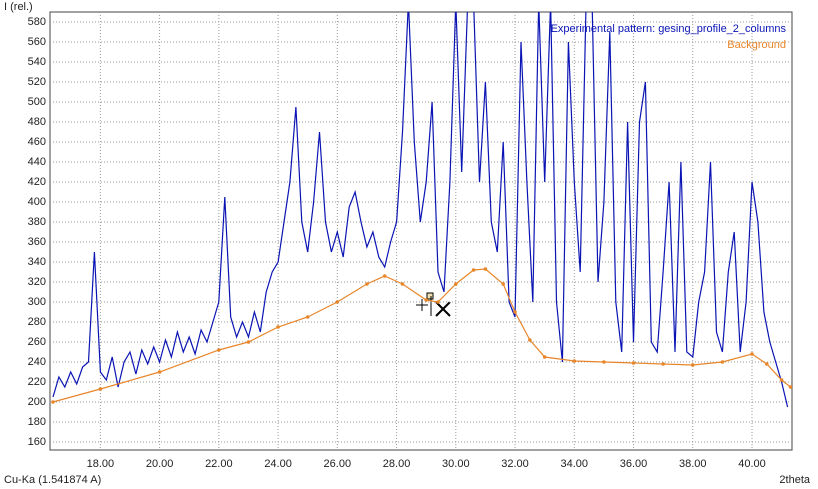 This screenshot has width=818, height=489. Describe the element at coordinates (18, 7) in the screenshot. I see `y-axis-label: I (rel.)` at that location.